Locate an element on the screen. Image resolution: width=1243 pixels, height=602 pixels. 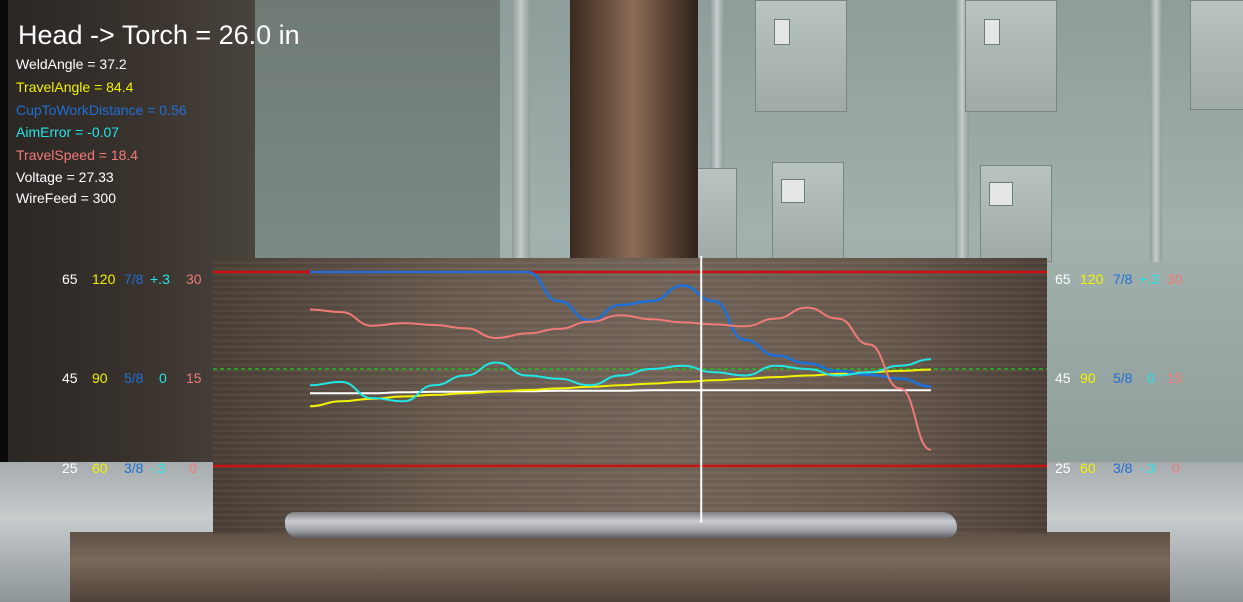
weld-bead is located at coordinates (621, 525).